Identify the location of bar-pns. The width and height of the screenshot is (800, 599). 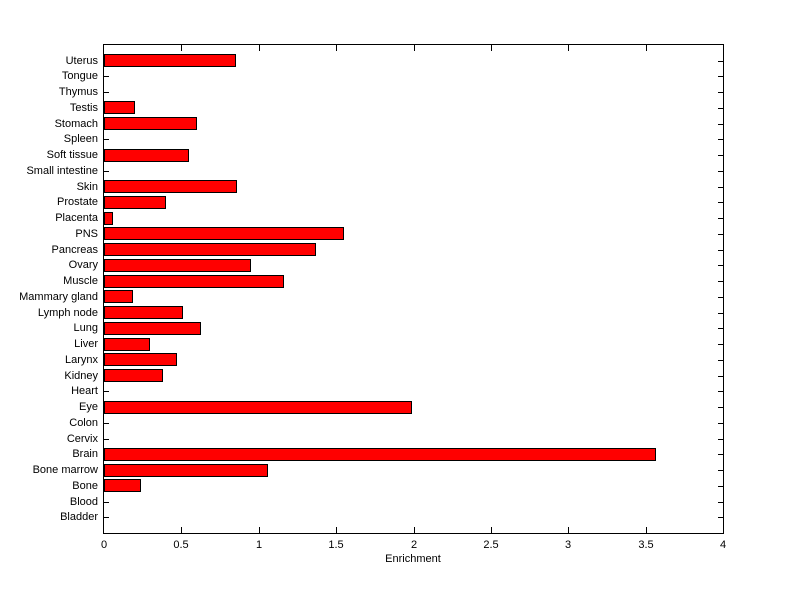
(224, 233).